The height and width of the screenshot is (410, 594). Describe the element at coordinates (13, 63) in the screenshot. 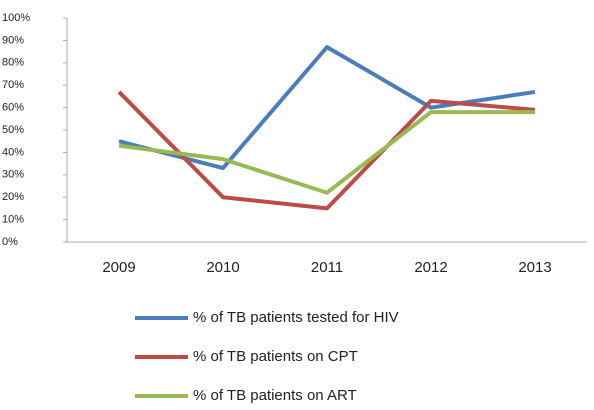

I see `y-tick-label: 80%` at that location.